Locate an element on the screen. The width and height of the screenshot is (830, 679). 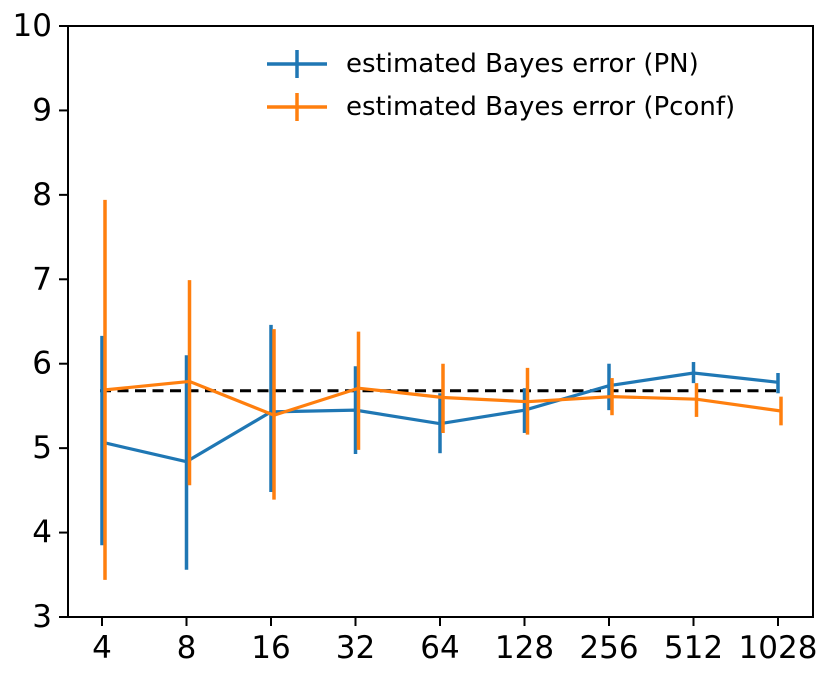
y-tick-label: 4 is located at coordinates (42, 533).